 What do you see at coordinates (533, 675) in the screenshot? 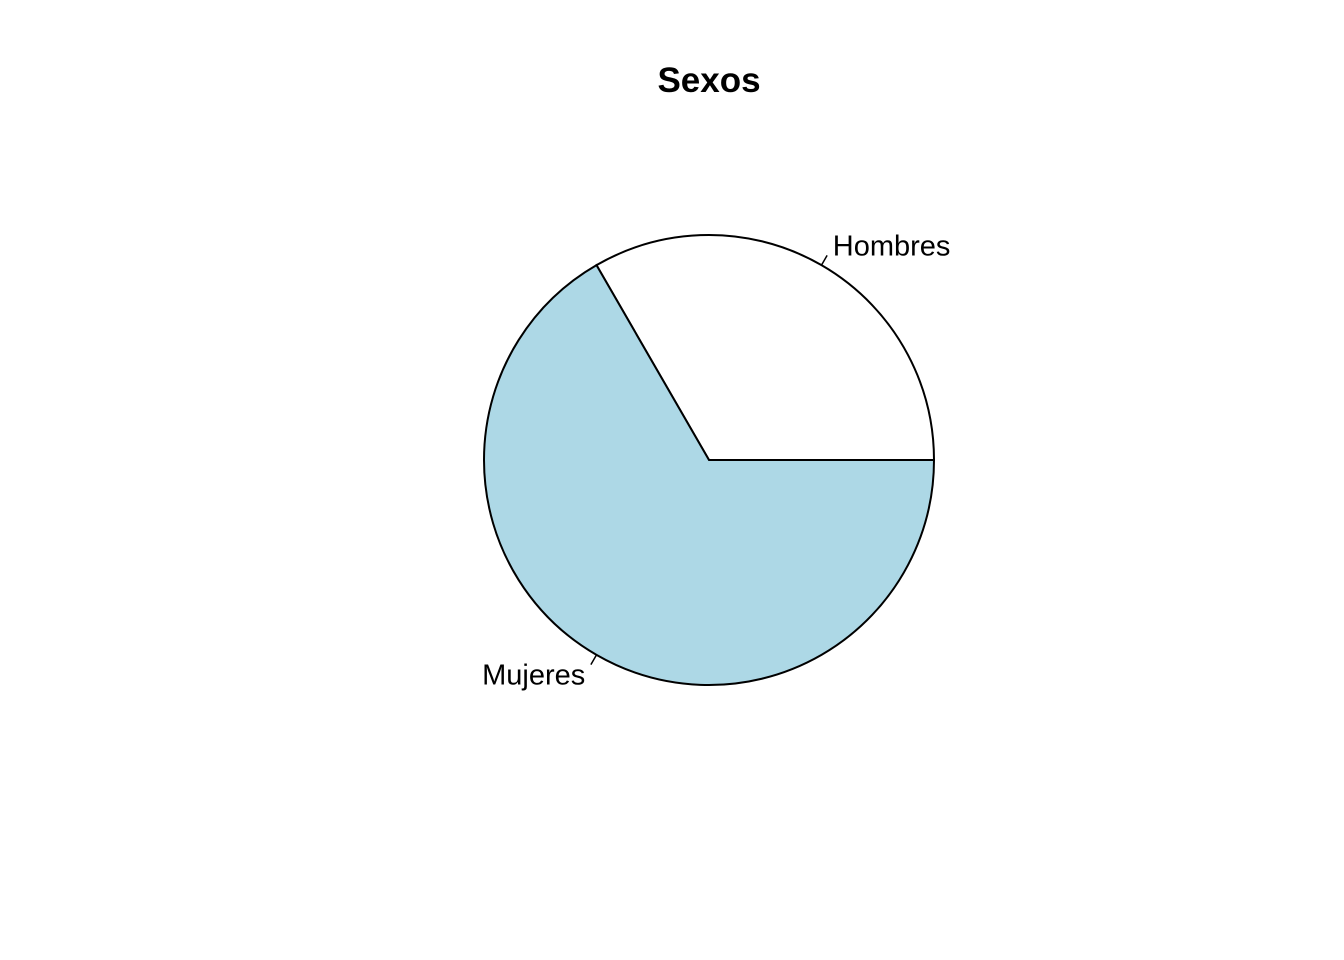
I see `slice-label-mujeres: Mujeres` at bounding box center [533, 675].